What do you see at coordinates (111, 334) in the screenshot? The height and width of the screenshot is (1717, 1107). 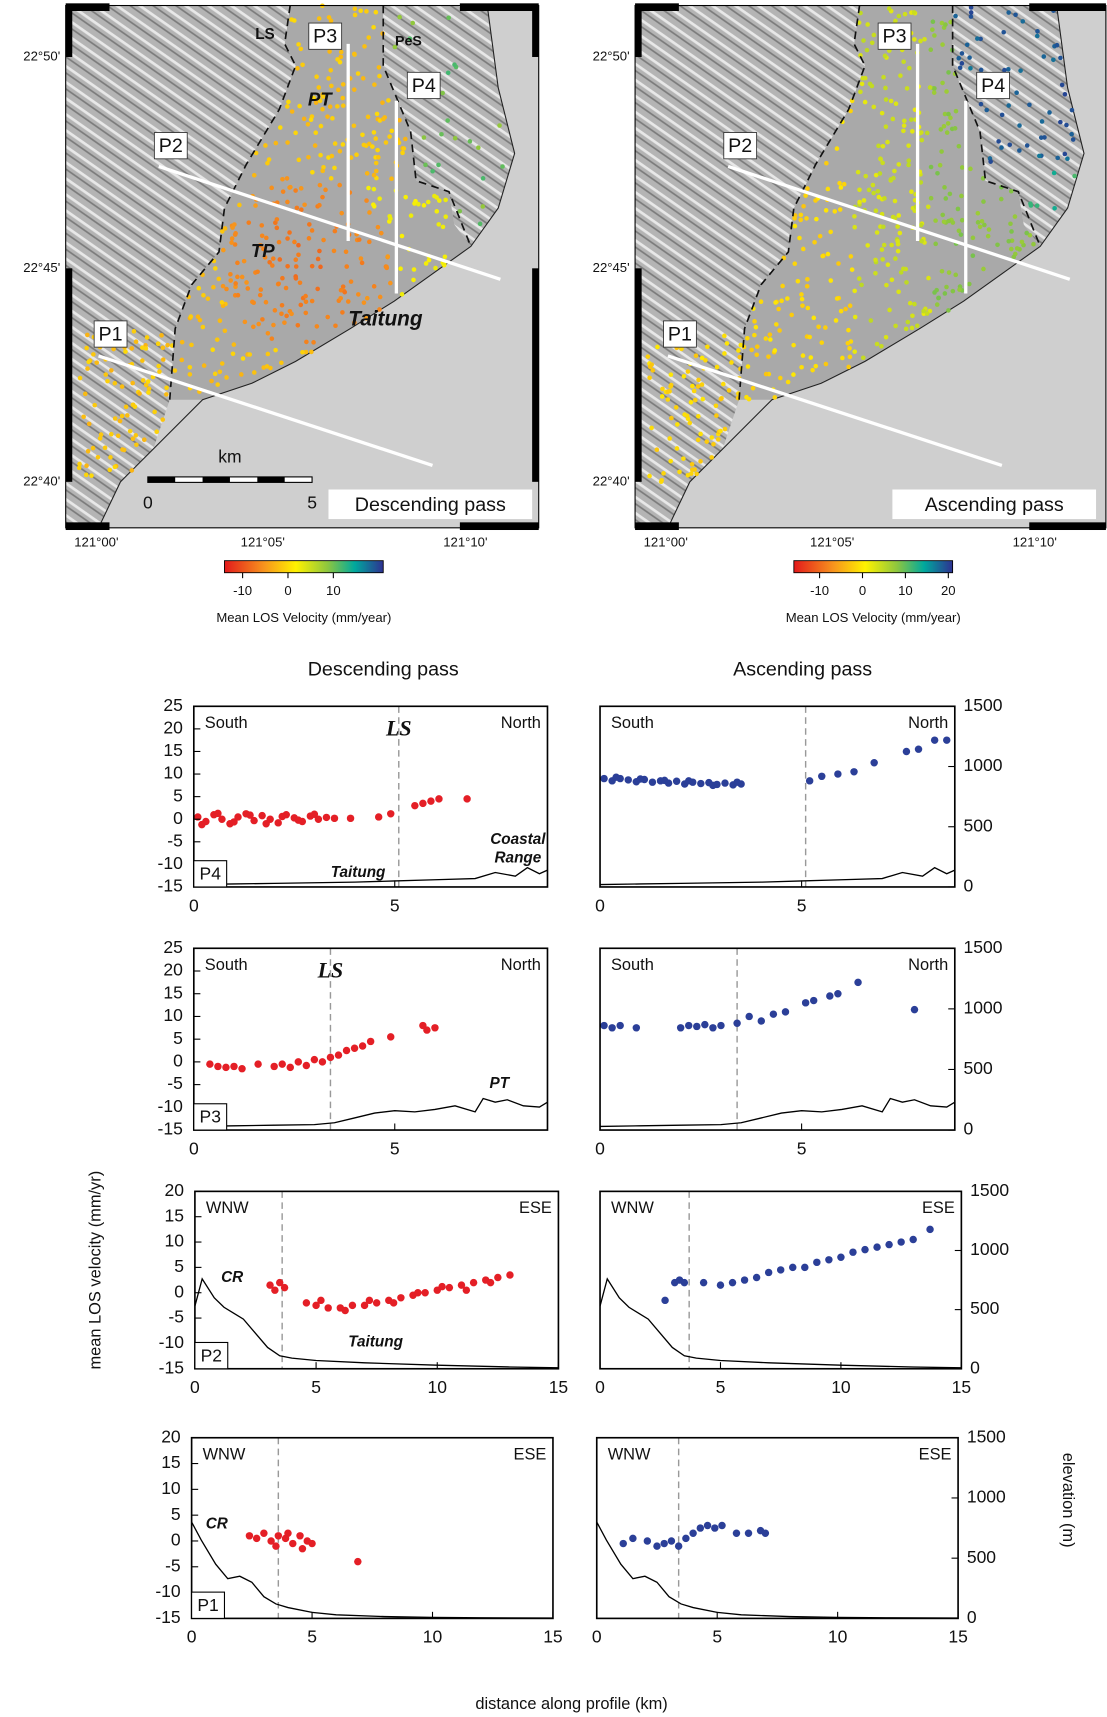 I see `profile-label: P1` at bounding box center [111, 334].